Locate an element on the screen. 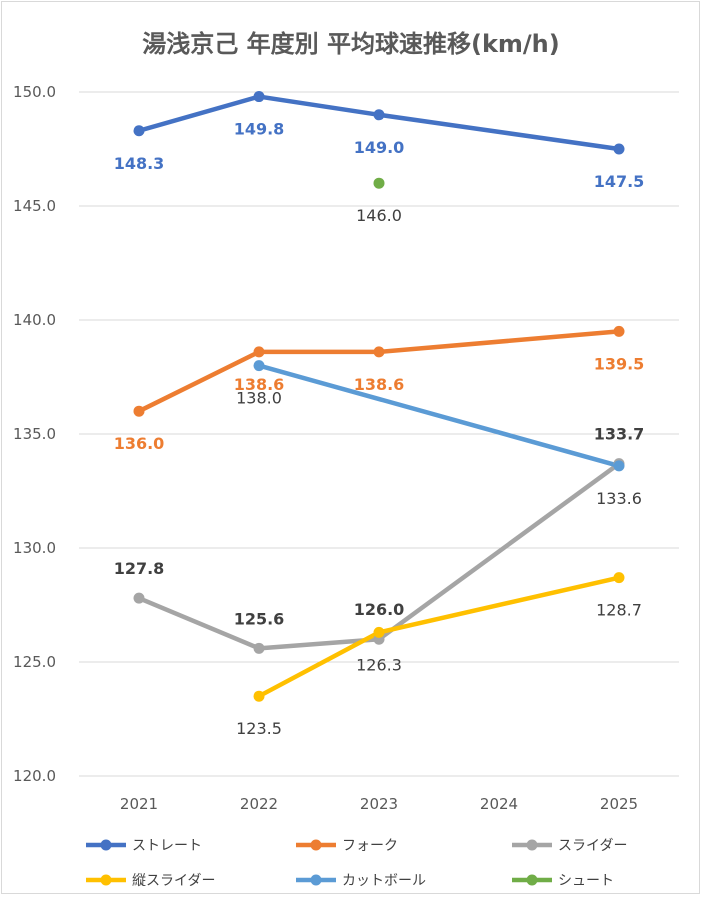 This screenshot has width=703, height=897. x-axis-tick-labels: 2021 2022 2023 2024 2025 is located at coordinates (379, 804).